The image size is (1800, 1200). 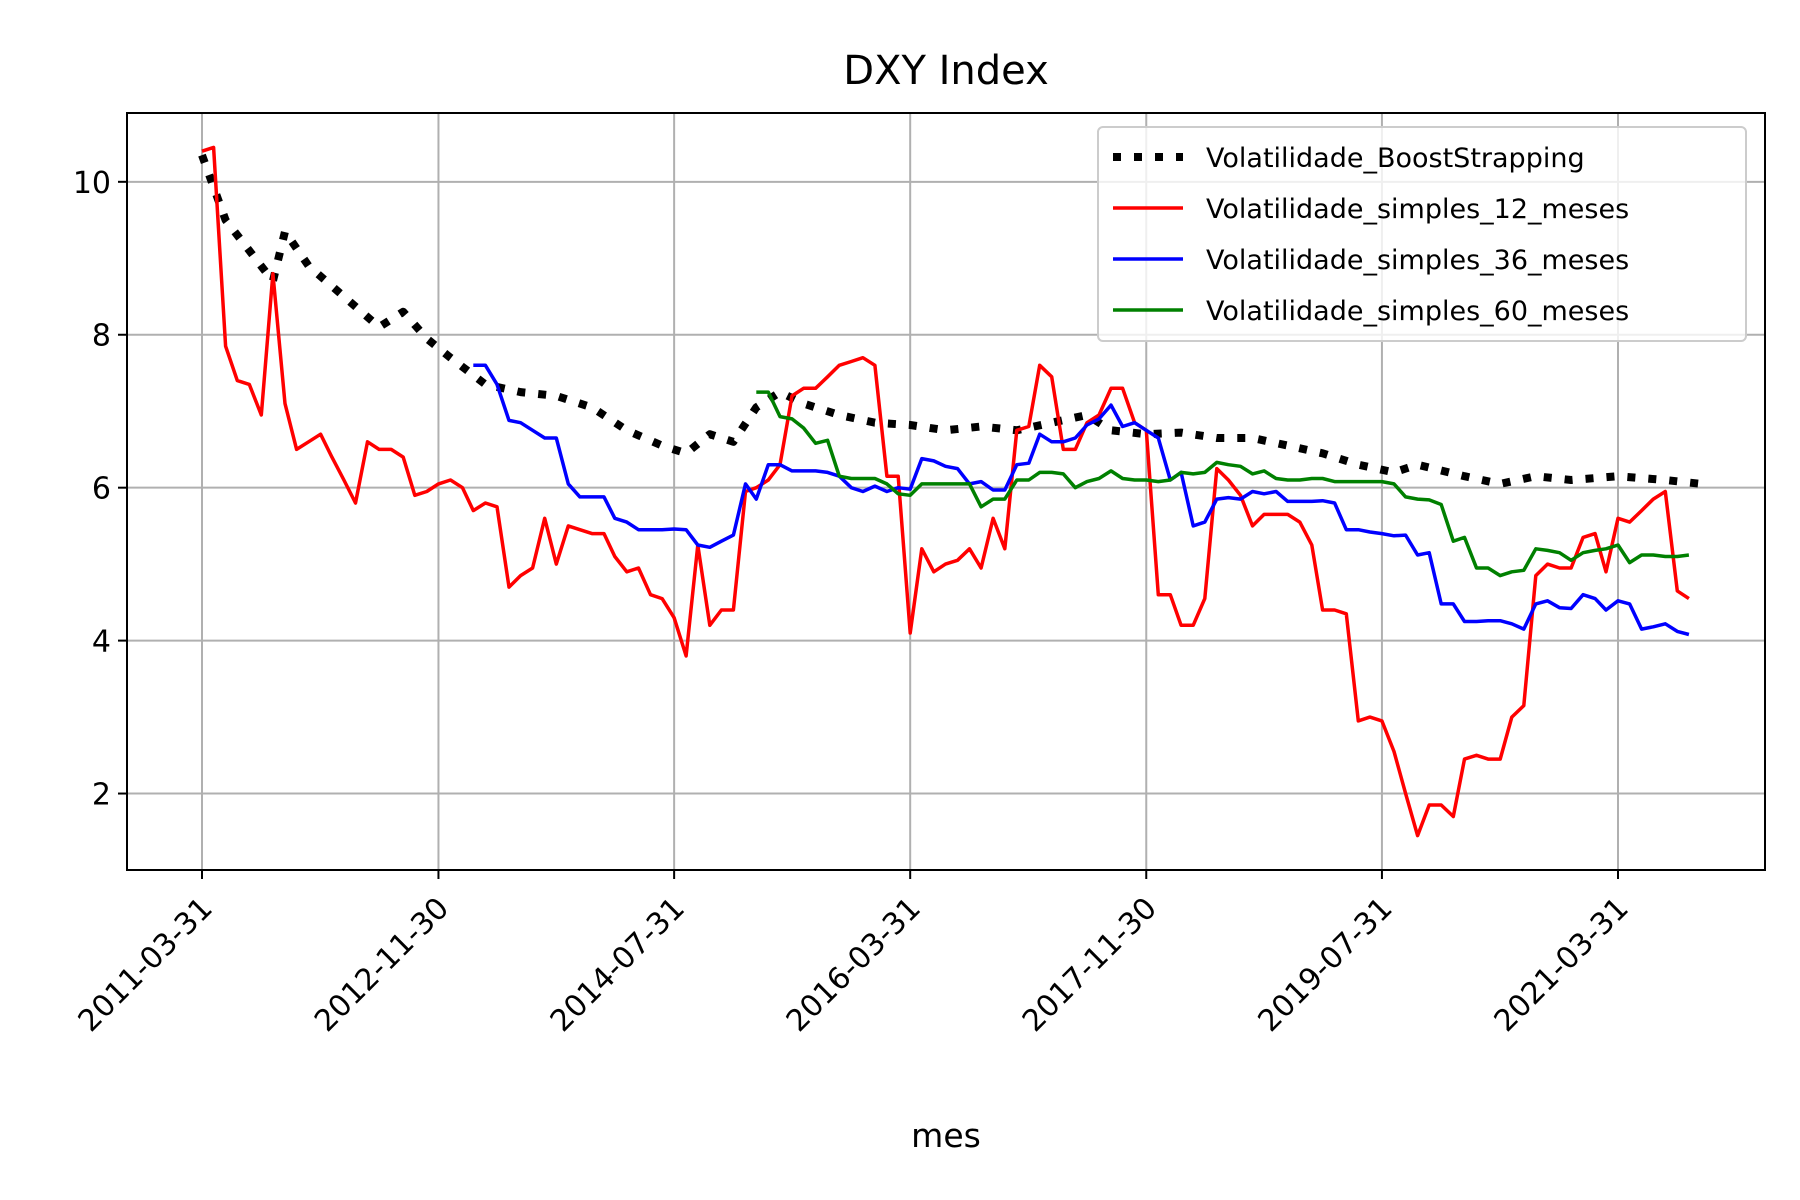 I want to click on y-tick-label: 4, so click(x=101, y=642).